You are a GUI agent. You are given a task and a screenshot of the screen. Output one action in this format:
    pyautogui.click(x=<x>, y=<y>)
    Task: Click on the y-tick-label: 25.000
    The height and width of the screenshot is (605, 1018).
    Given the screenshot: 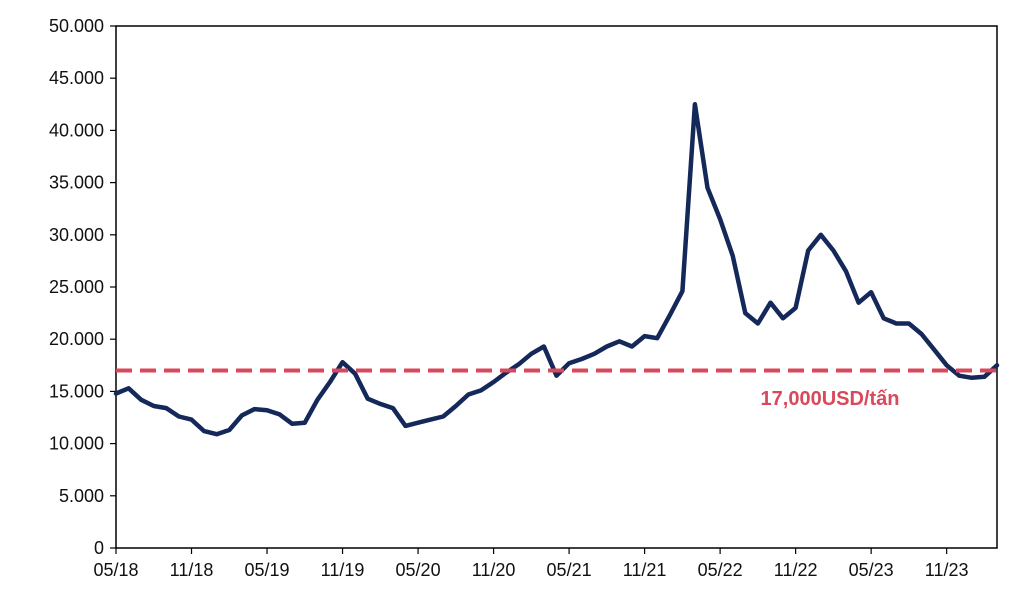 What is the action you would take?
    pyautogui.click(x=76, y=287)
    